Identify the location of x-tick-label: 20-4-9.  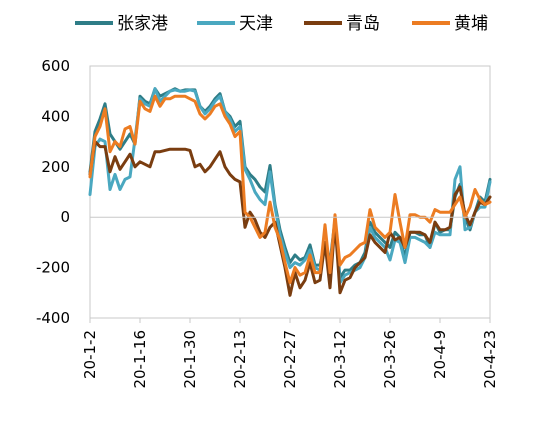
(440, 354).